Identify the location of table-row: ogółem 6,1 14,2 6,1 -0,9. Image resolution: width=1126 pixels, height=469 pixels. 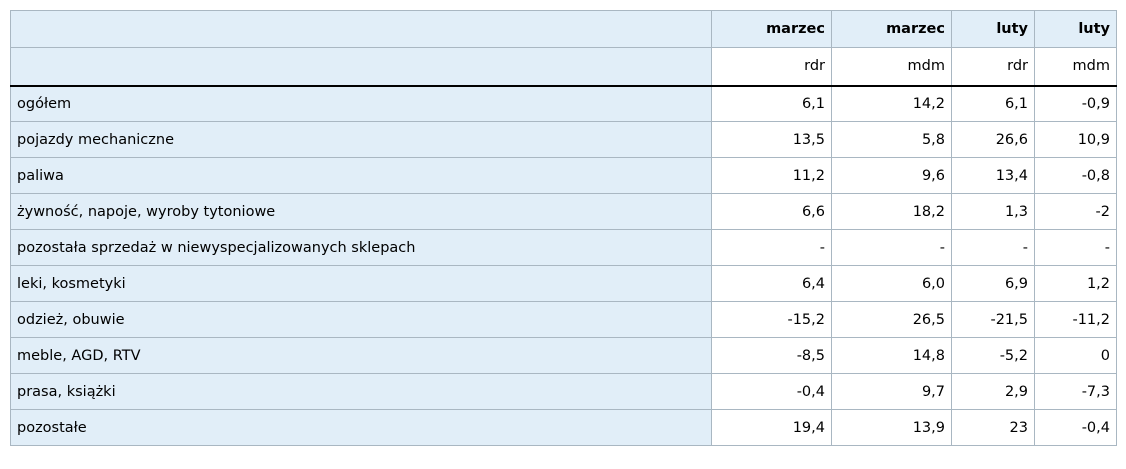
(563, 103).